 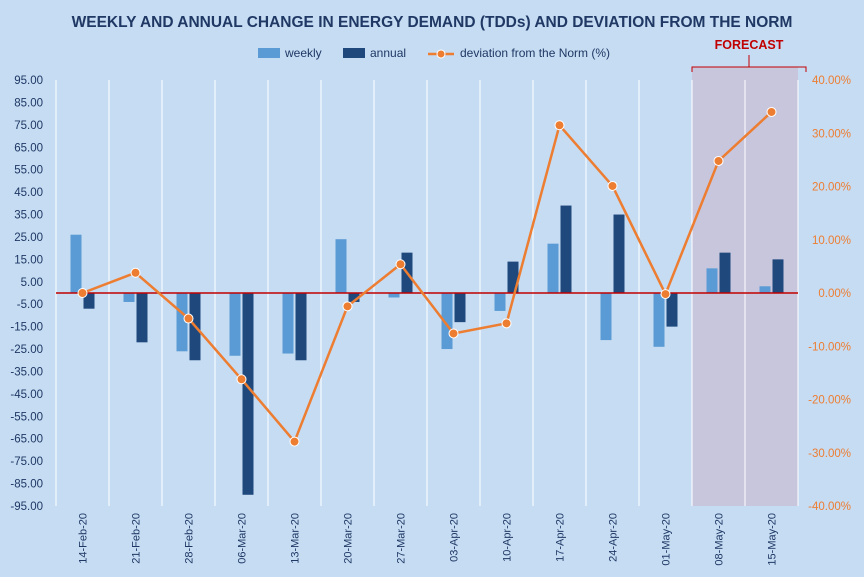 What do you see at coordinates (614, 537) in the screenshot?
I see `x-tick-label: 24-Apr-20` at bounding box center [614, 537].